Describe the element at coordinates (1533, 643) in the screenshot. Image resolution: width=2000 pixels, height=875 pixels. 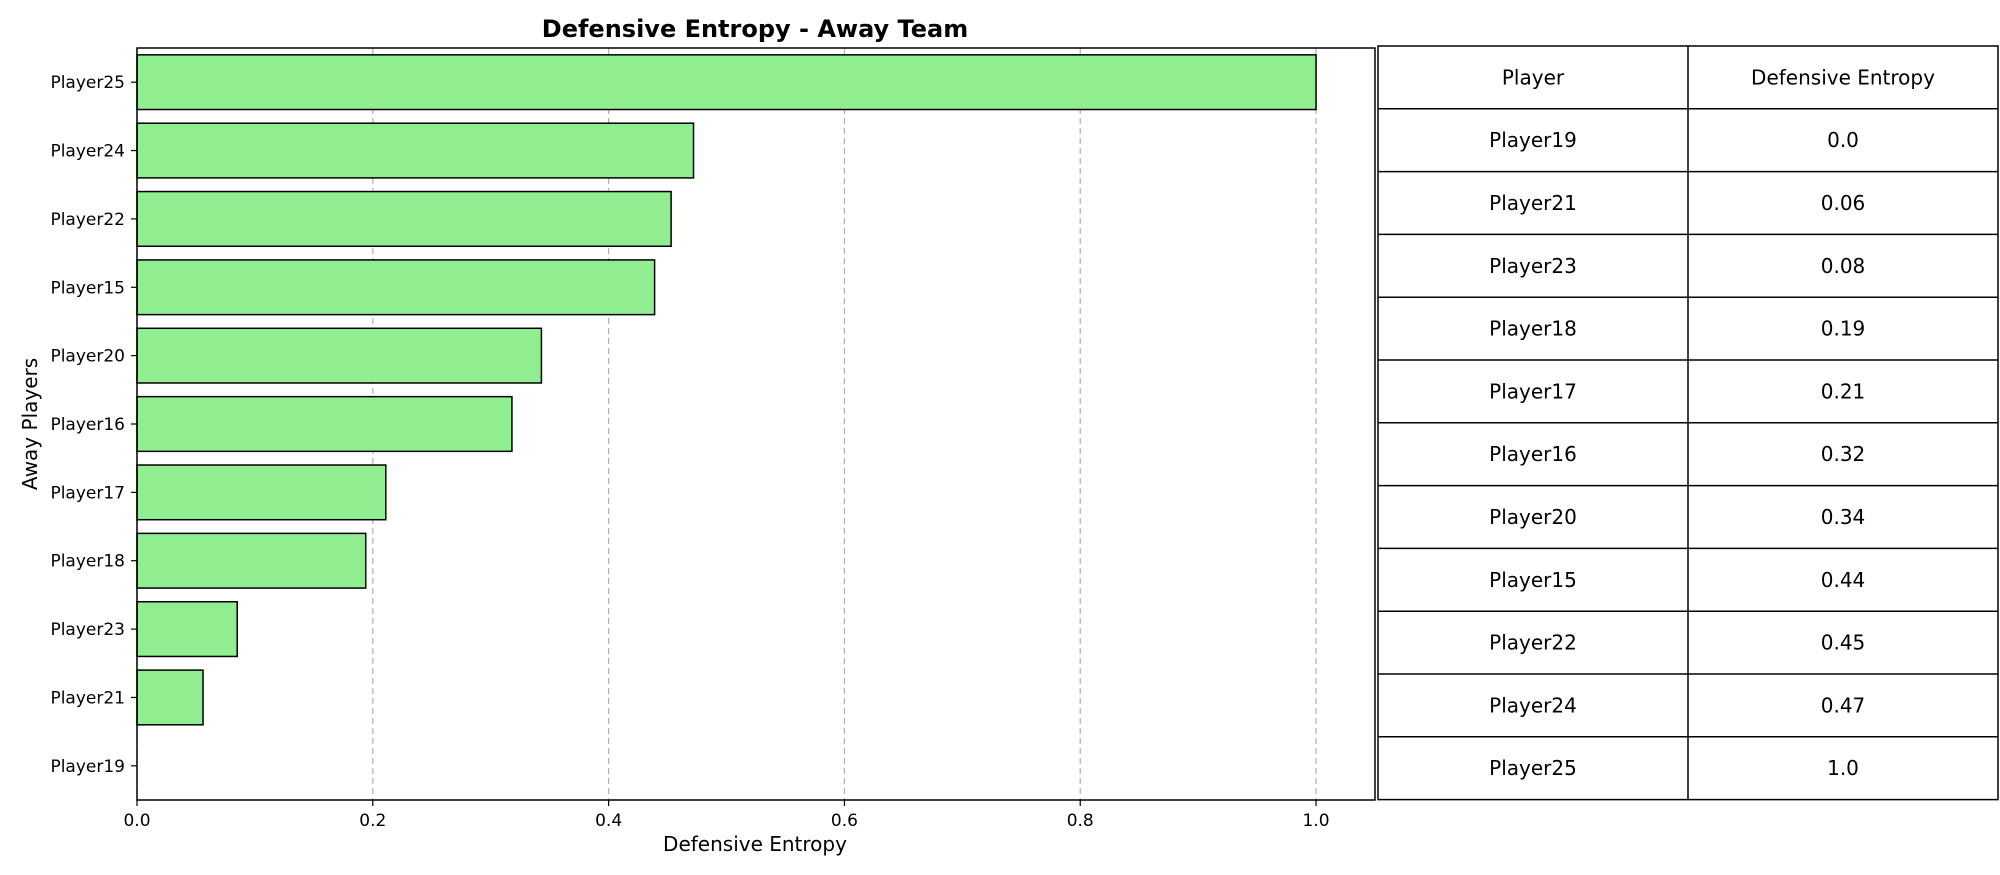
I see `table-cell-player: Player22` at that location.